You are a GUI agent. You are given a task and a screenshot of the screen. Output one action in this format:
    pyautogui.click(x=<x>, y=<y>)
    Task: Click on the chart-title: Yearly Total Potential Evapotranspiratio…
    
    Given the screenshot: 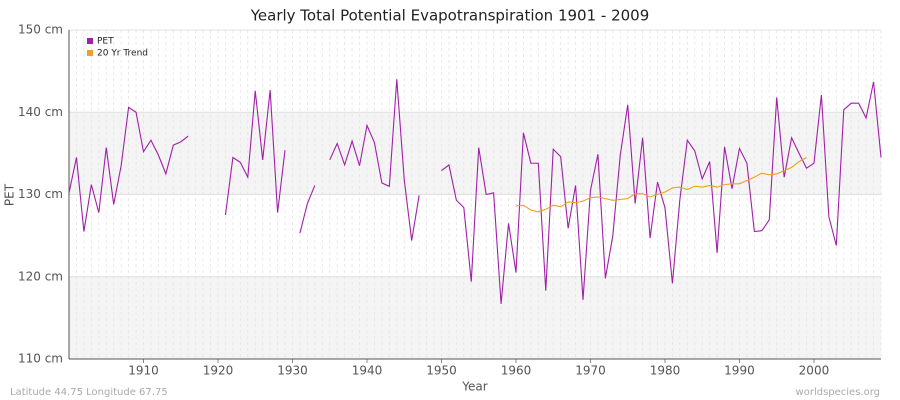 What is the action you would take?
    pyautogui.click(x=450, y=16)
    